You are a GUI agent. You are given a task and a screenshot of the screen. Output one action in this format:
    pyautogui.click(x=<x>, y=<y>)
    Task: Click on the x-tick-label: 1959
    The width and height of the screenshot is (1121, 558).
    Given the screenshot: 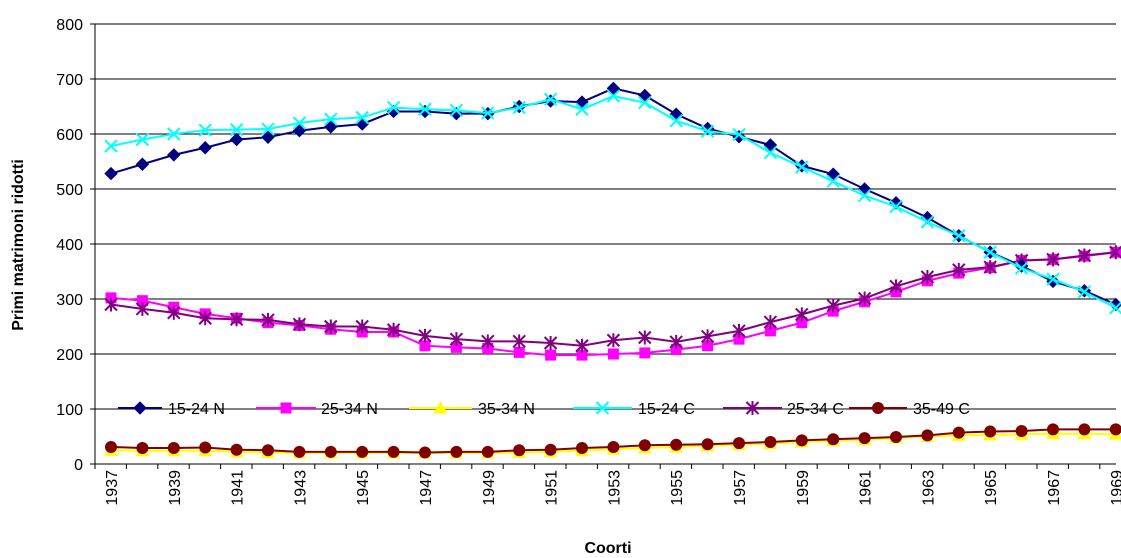 What is the action you would take?
    pyautogui.click(x=803, y=488)
    